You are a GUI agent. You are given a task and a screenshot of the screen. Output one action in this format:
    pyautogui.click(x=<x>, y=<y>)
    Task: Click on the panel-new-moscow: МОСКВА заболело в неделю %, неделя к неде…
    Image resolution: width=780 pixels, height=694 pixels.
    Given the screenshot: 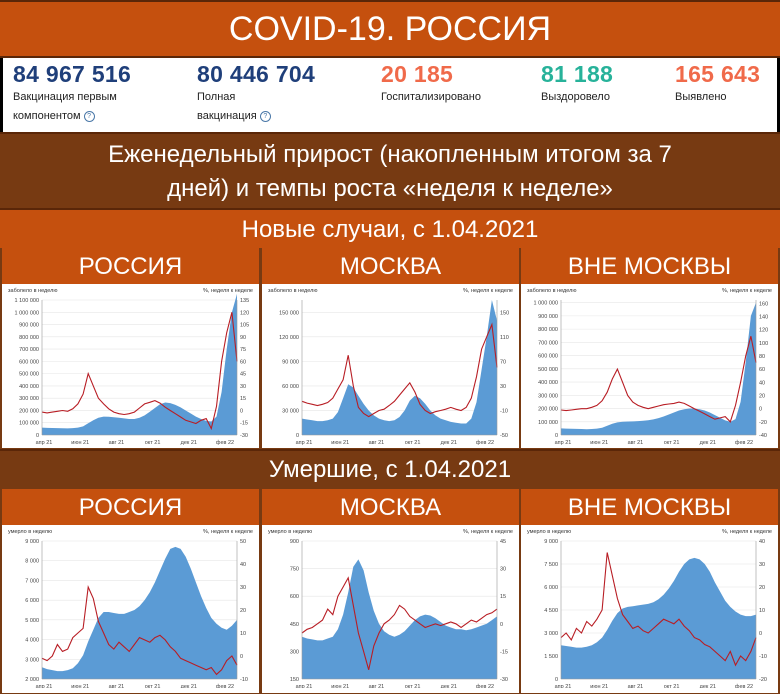 What is the action you would take?
    pyautogui.click(x=390, y=348)
    